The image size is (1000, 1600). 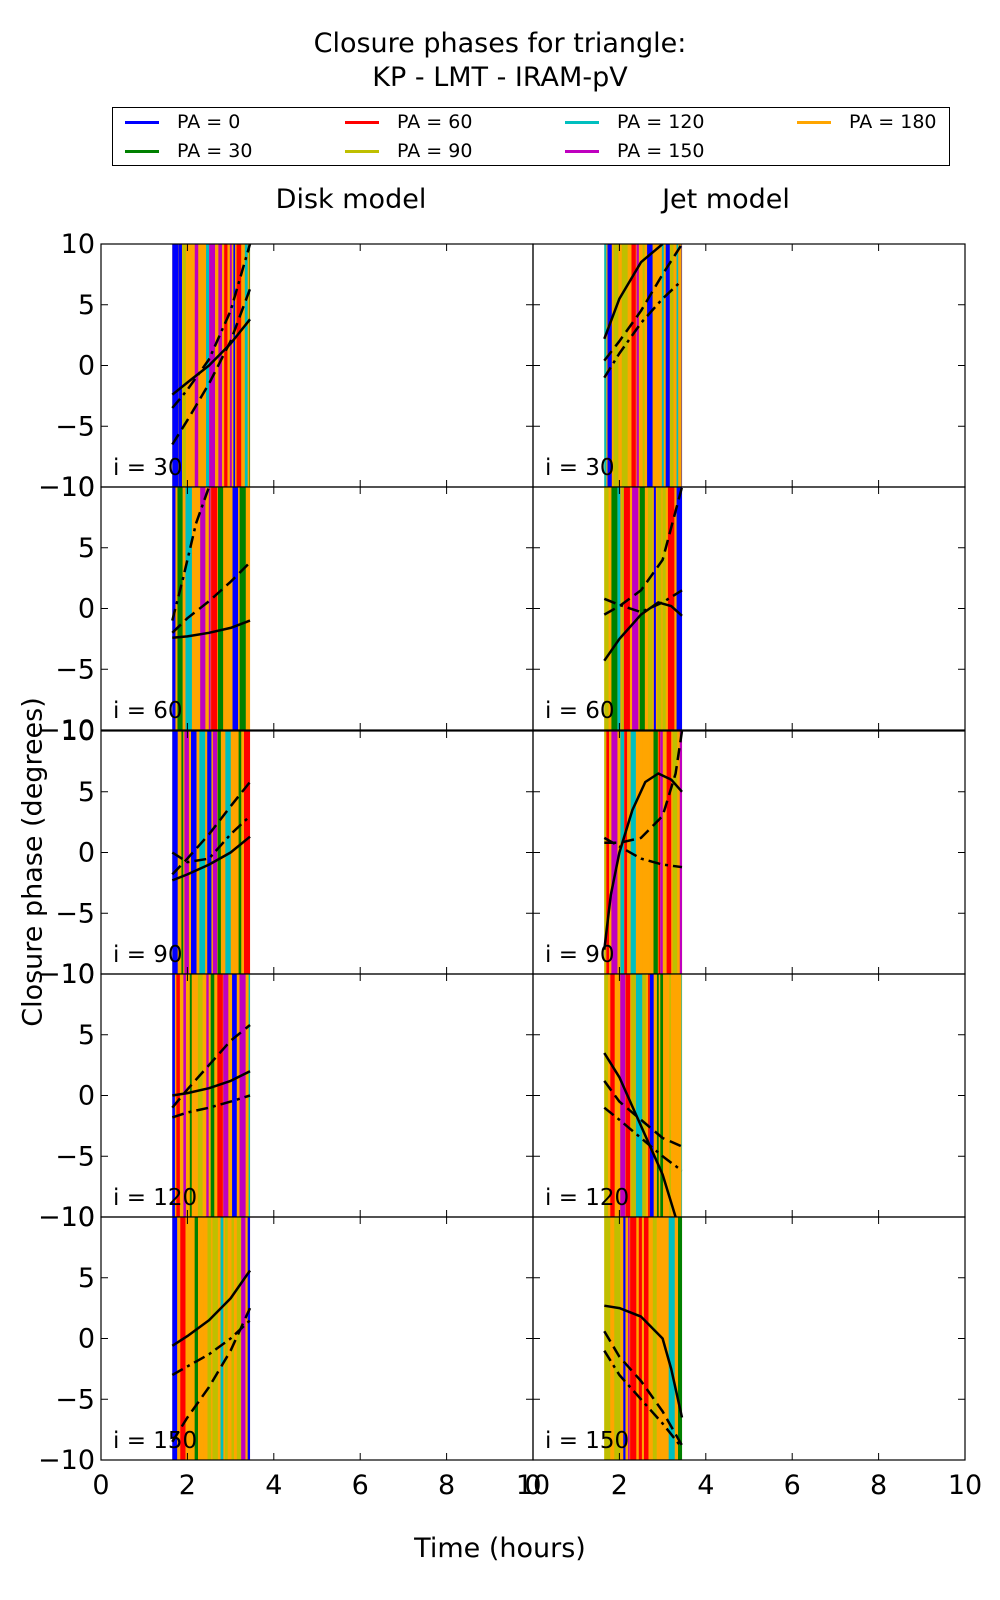 I want to click on legend-label-pa-30: PA = 30, so click(x=215, y=151).